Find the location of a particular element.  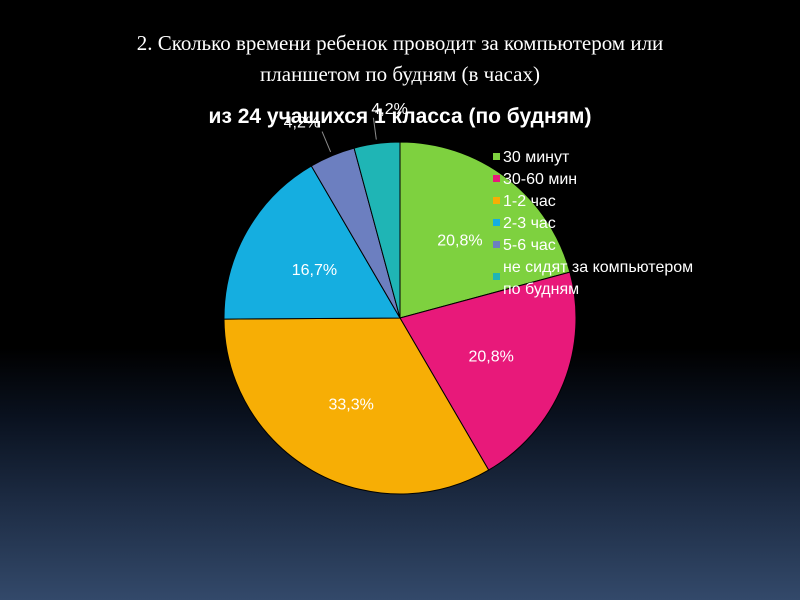

data-label-6: 4,2% is located at coordinates (389, 109).